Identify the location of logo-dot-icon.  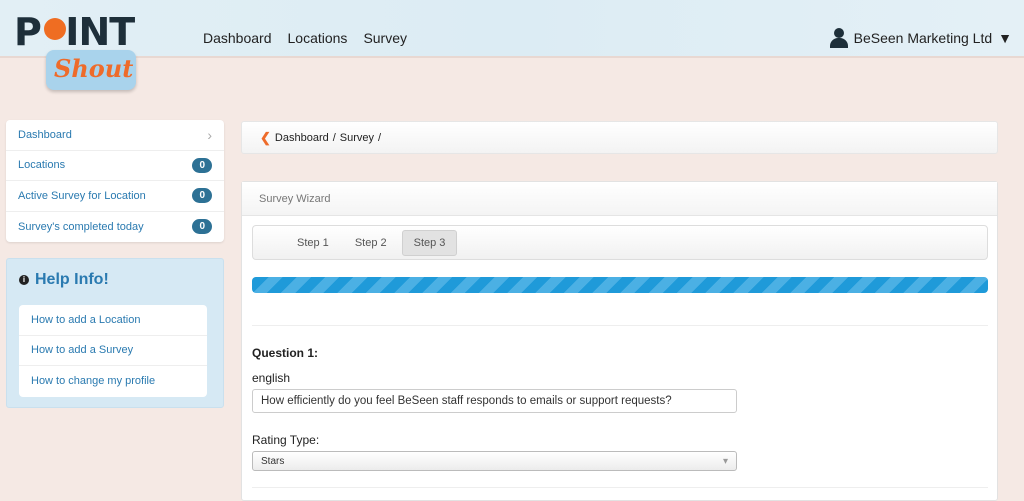
(55, 29).